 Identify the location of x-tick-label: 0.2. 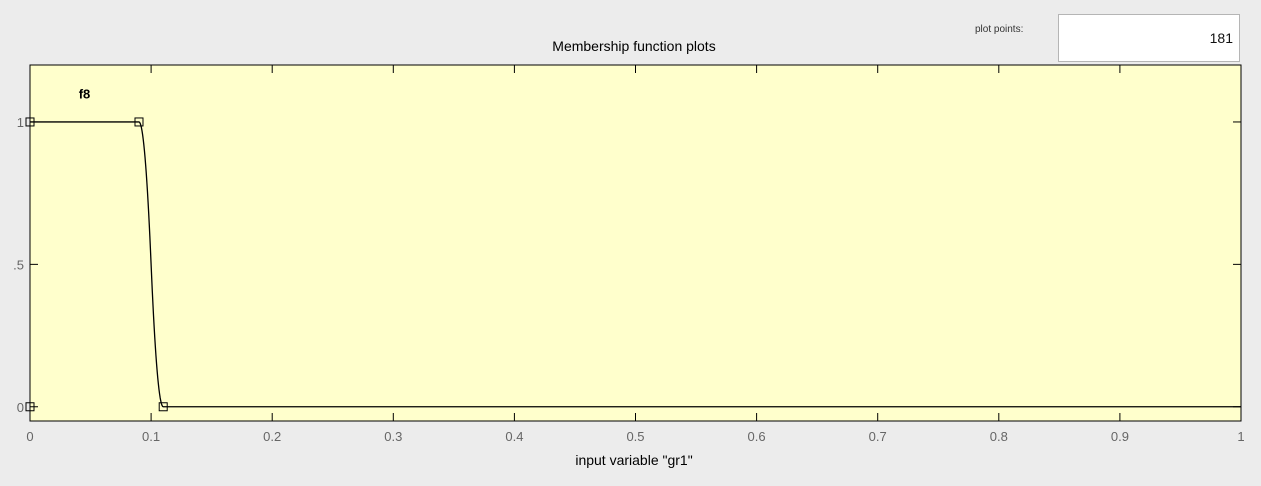
(272, 436).